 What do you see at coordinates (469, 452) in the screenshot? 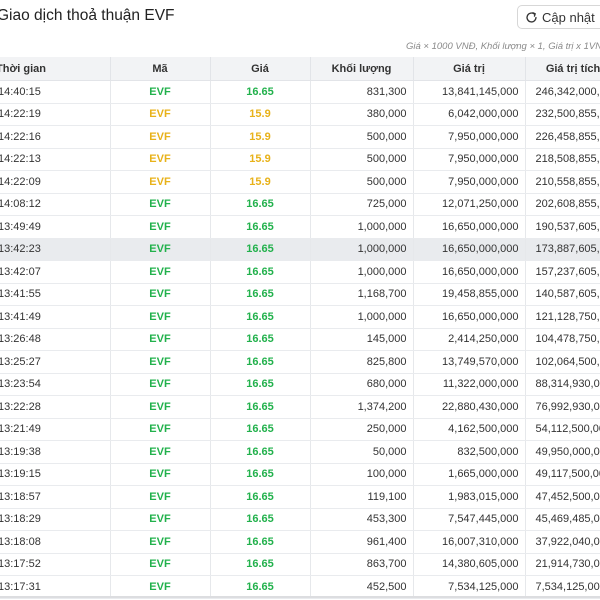
I see `cell-value: 832,500,000` at bounding box center [469, 452].